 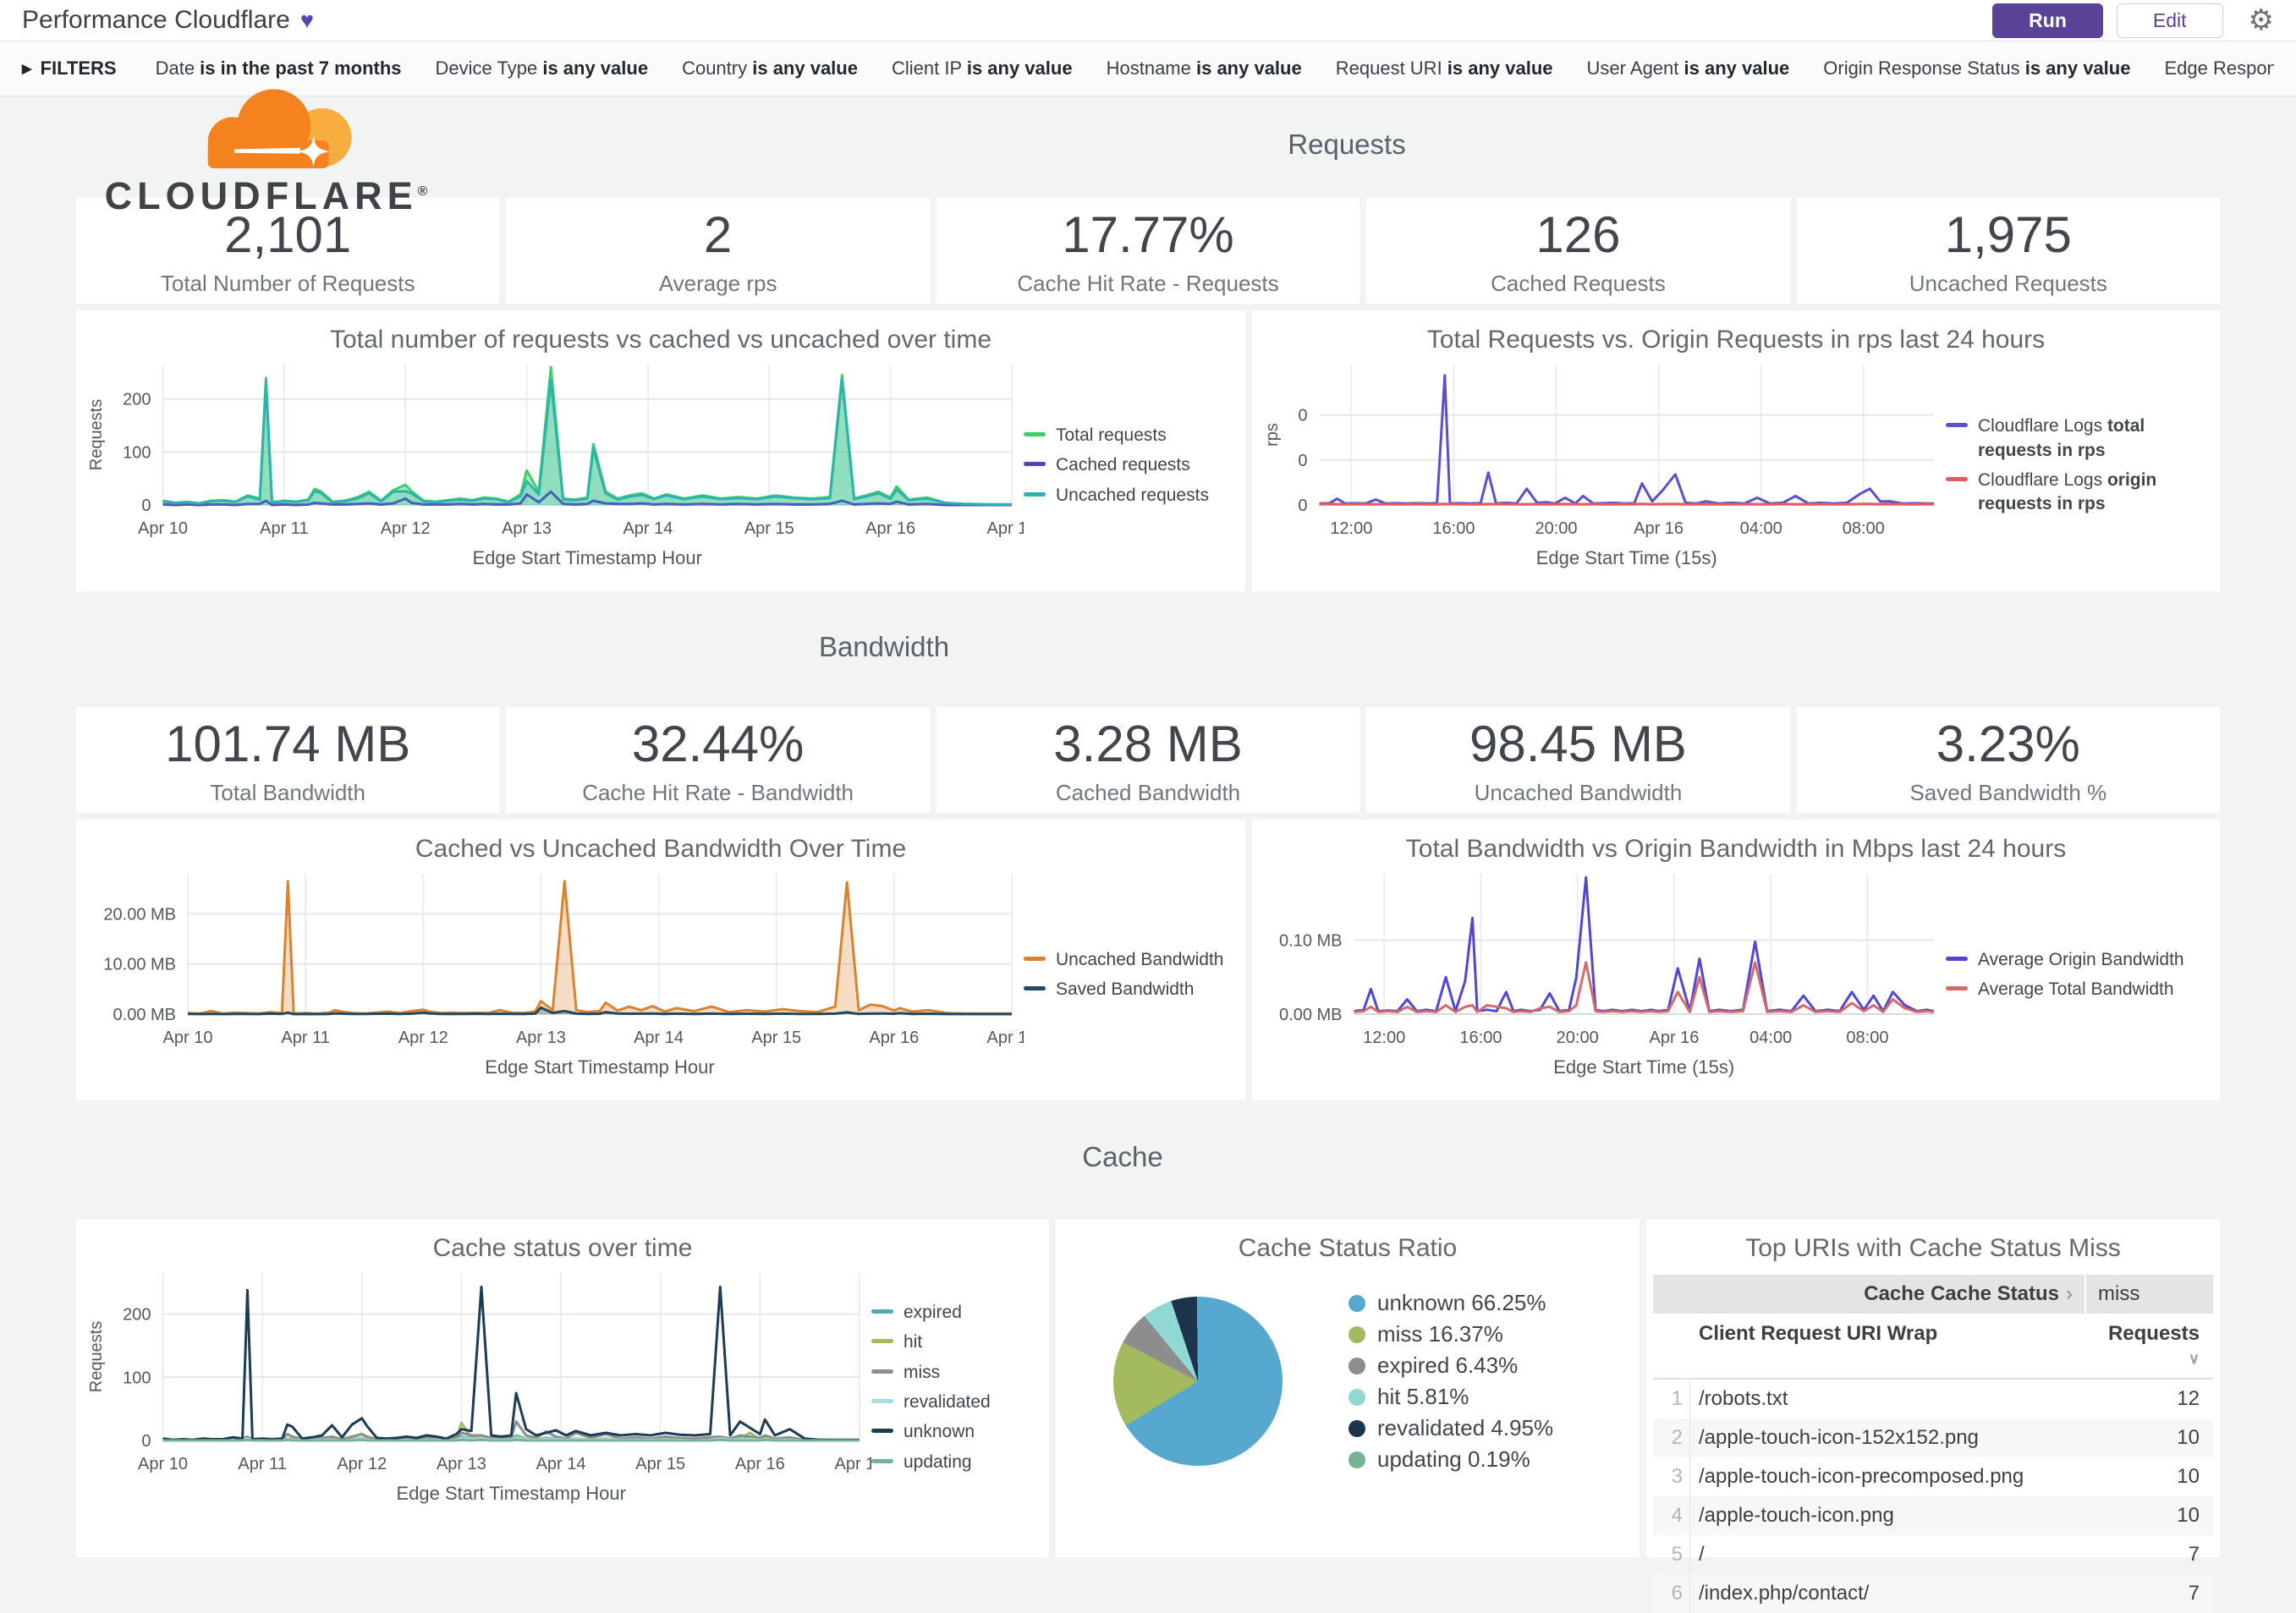 I want to click on kpi-average-rps: 2 Average rps, so click(x=718, y=251).